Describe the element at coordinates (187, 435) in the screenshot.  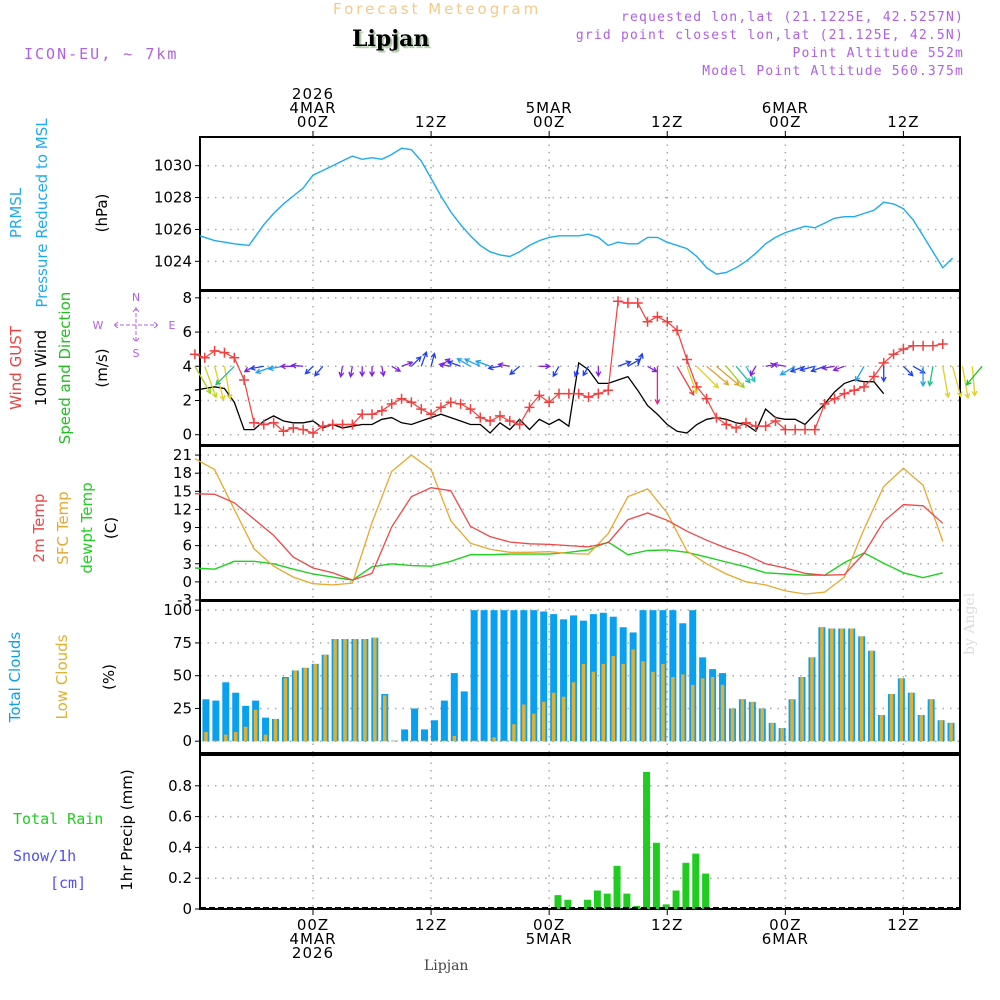
I see `y-tick-label: 0` at that location.